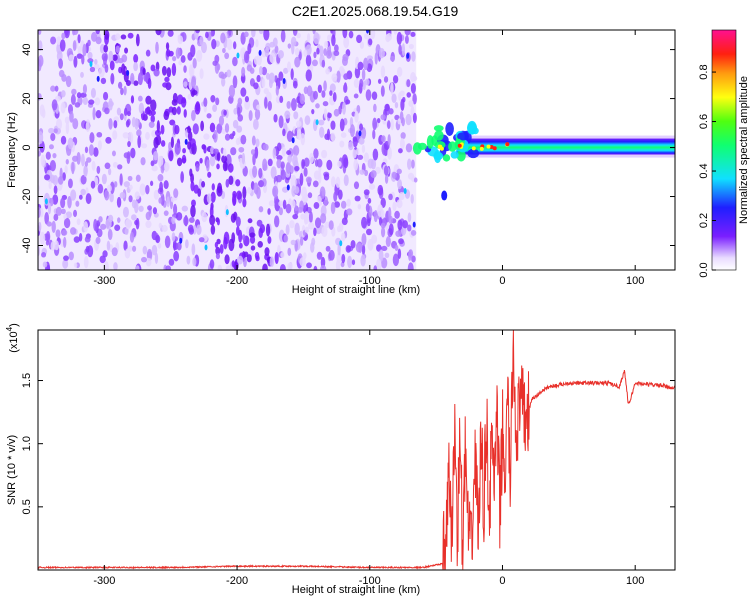 The width and height of the screenshot is (750, 600). I want to click on signal-onset-blob, so click(444, 195).